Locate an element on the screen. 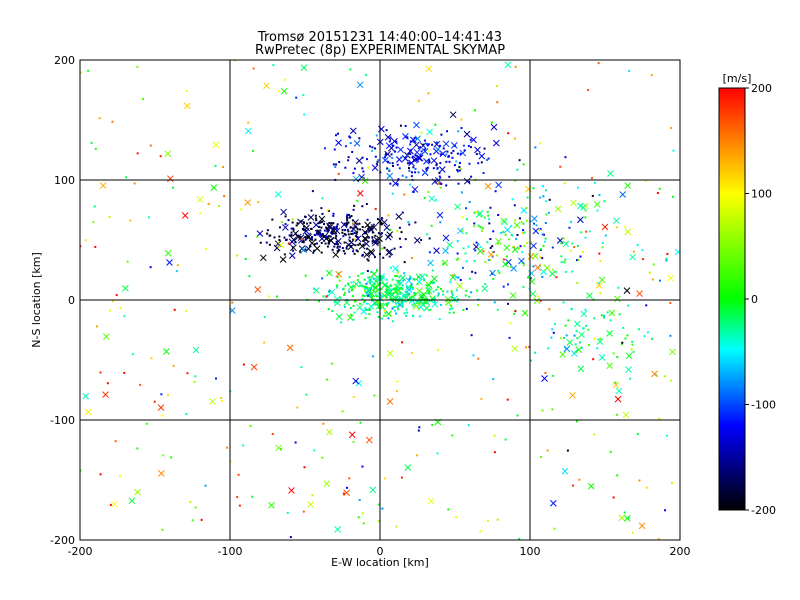 Image resolution: width=800 pixels, height=600 pixels. x-tick-label: -200 is located at coordinates (80, 551).